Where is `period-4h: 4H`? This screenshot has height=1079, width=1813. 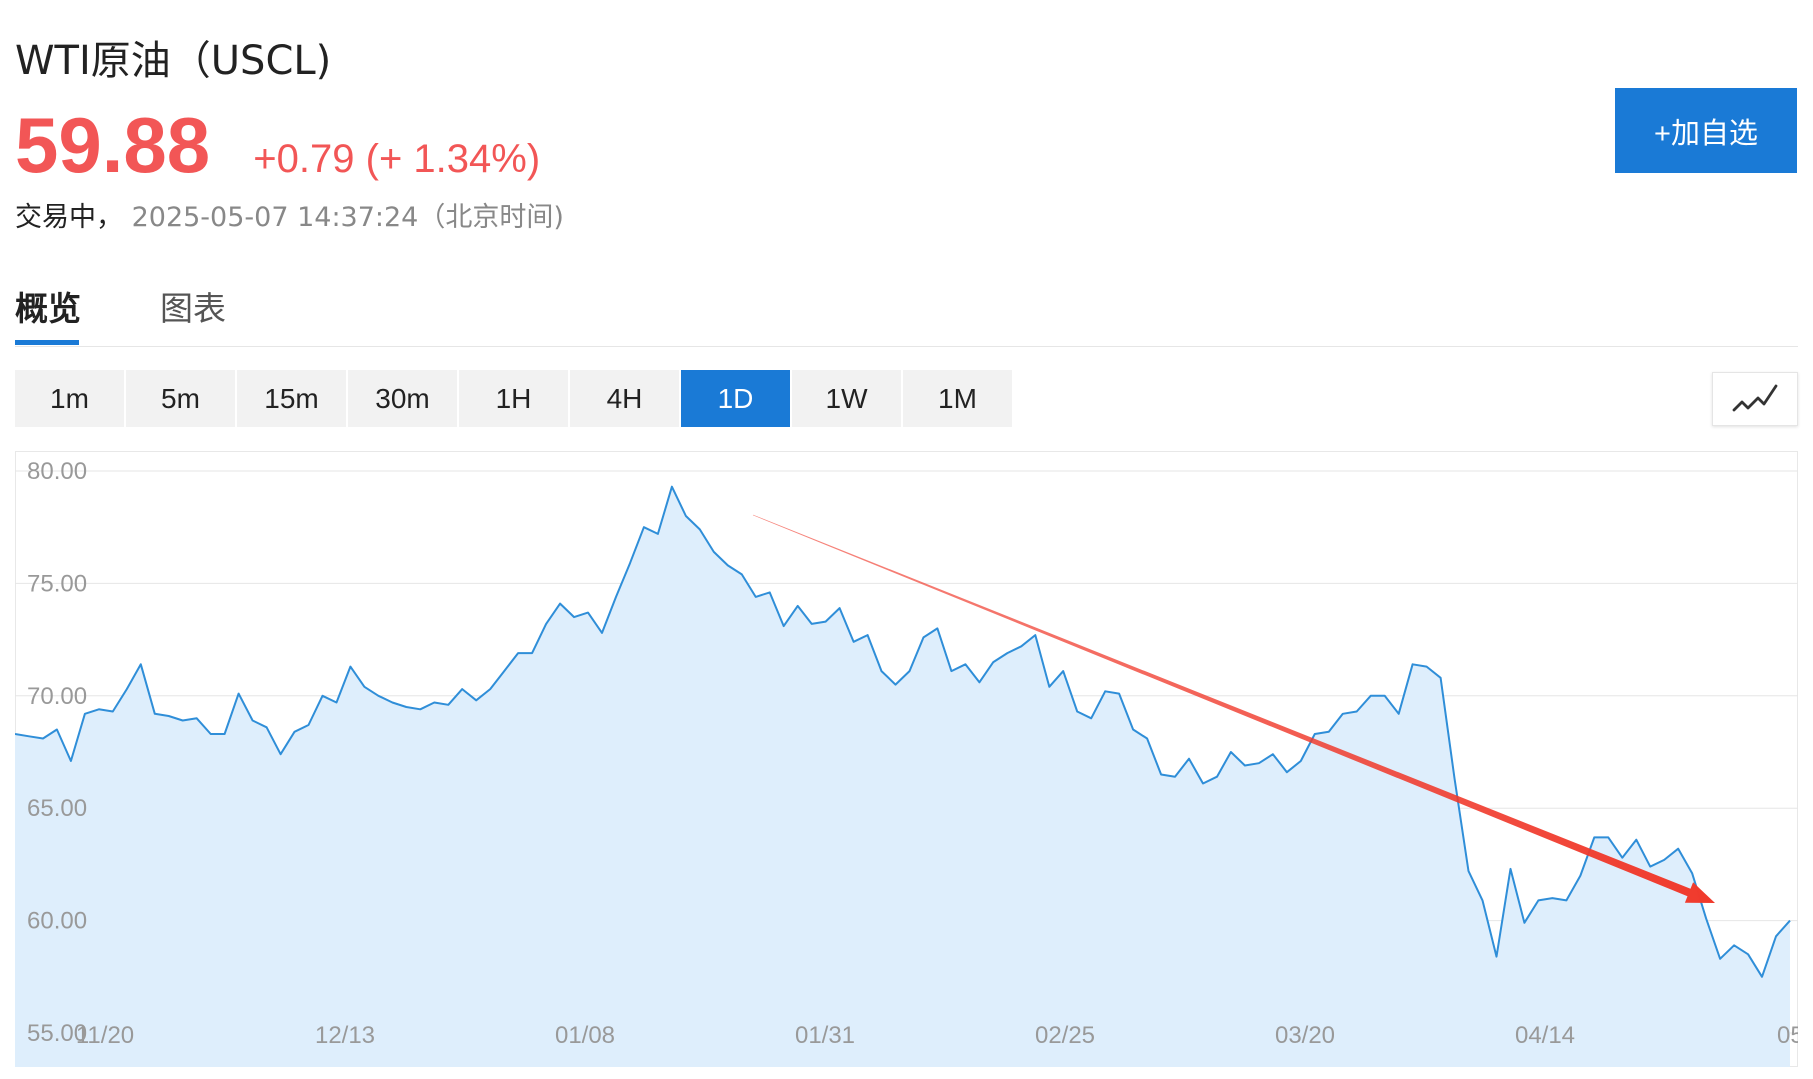
period-4h: 4H is located at coordinates (624, 398).